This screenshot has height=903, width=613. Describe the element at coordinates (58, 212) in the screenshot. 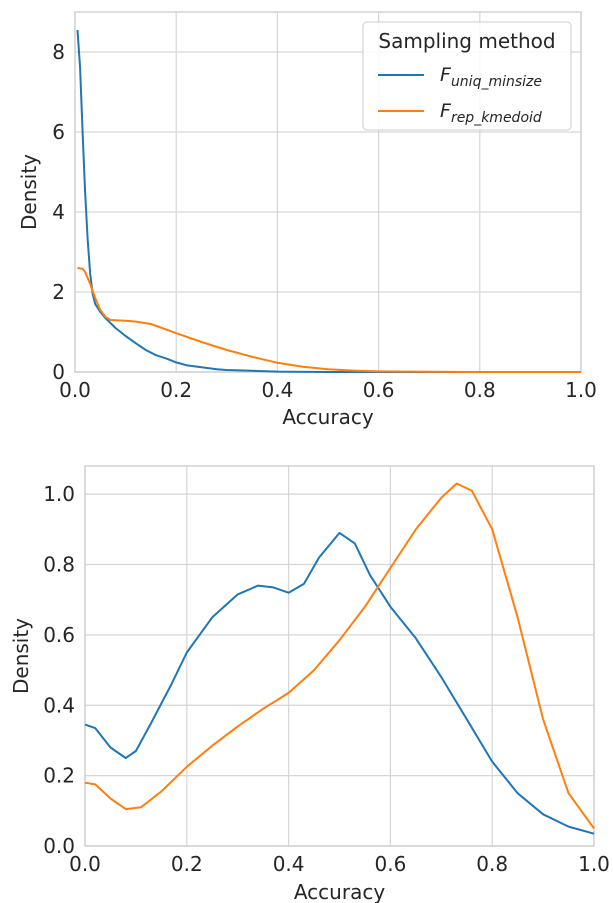

I see `y-tick-label: 4` at that location.